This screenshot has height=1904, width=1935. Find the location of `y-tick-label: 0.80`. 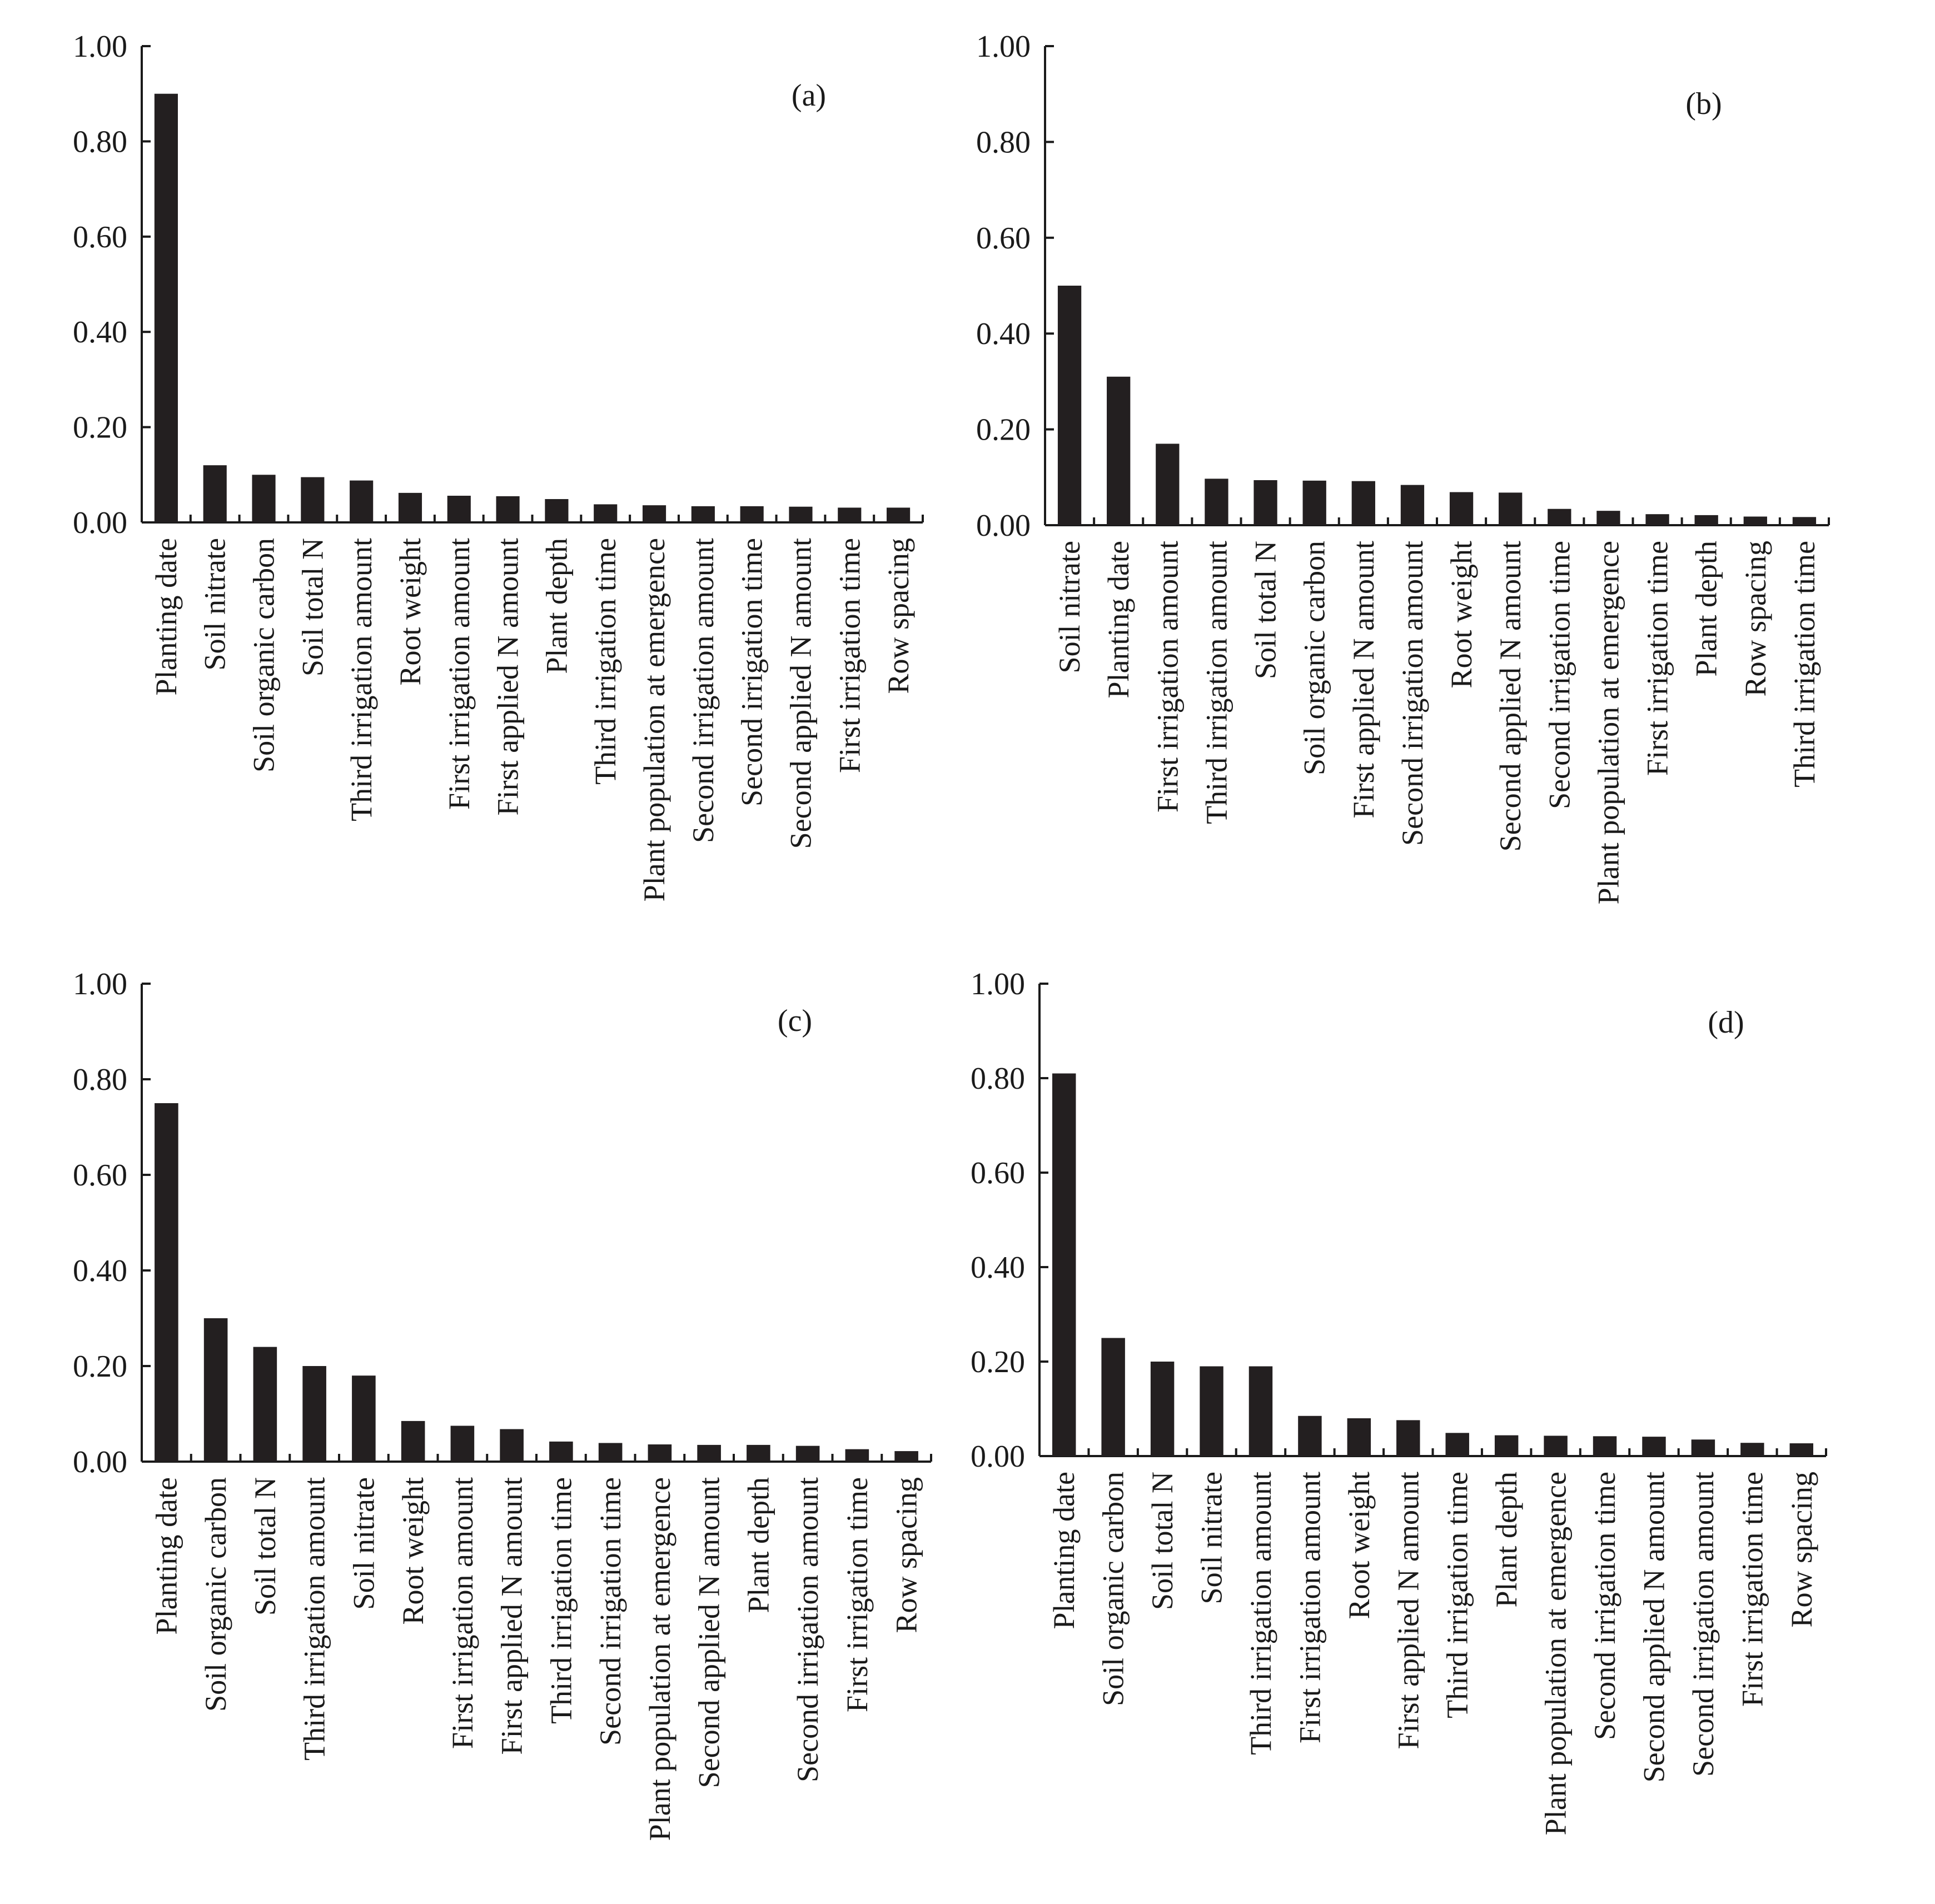

y-tick-label: 0.80 is located at coordinates (998, 1078).